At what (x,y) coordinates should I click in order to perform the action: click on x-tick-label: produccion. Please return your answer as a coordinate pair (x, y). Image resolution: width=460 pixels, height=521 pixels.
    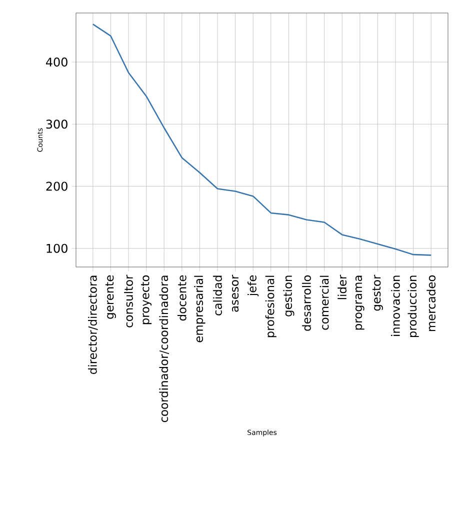
    Looking at the image, I should click on (413, 307).